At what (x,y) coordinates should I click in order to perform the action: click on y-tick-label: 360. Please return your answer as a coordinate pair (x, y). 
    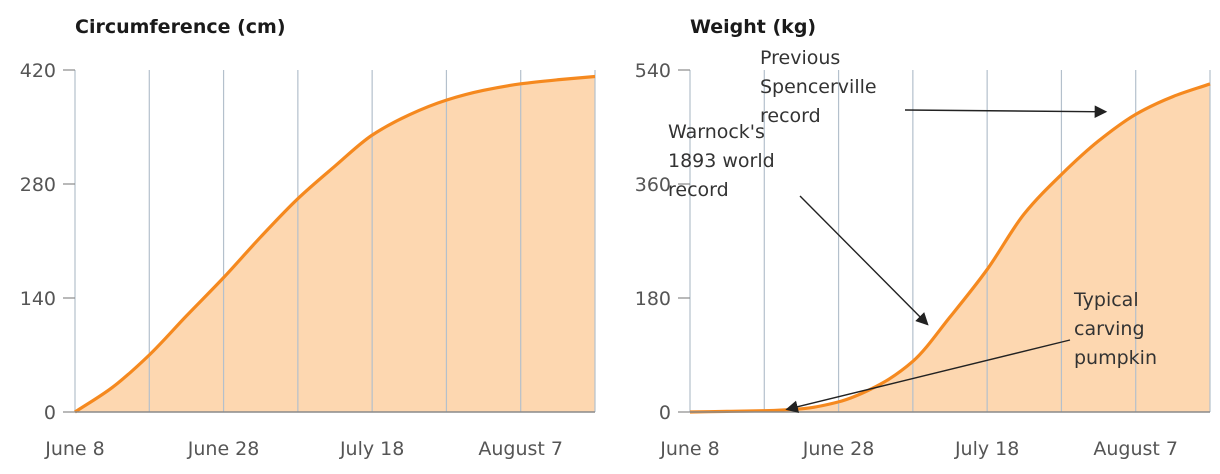
    Looking at the image, I should click on (653, 185).